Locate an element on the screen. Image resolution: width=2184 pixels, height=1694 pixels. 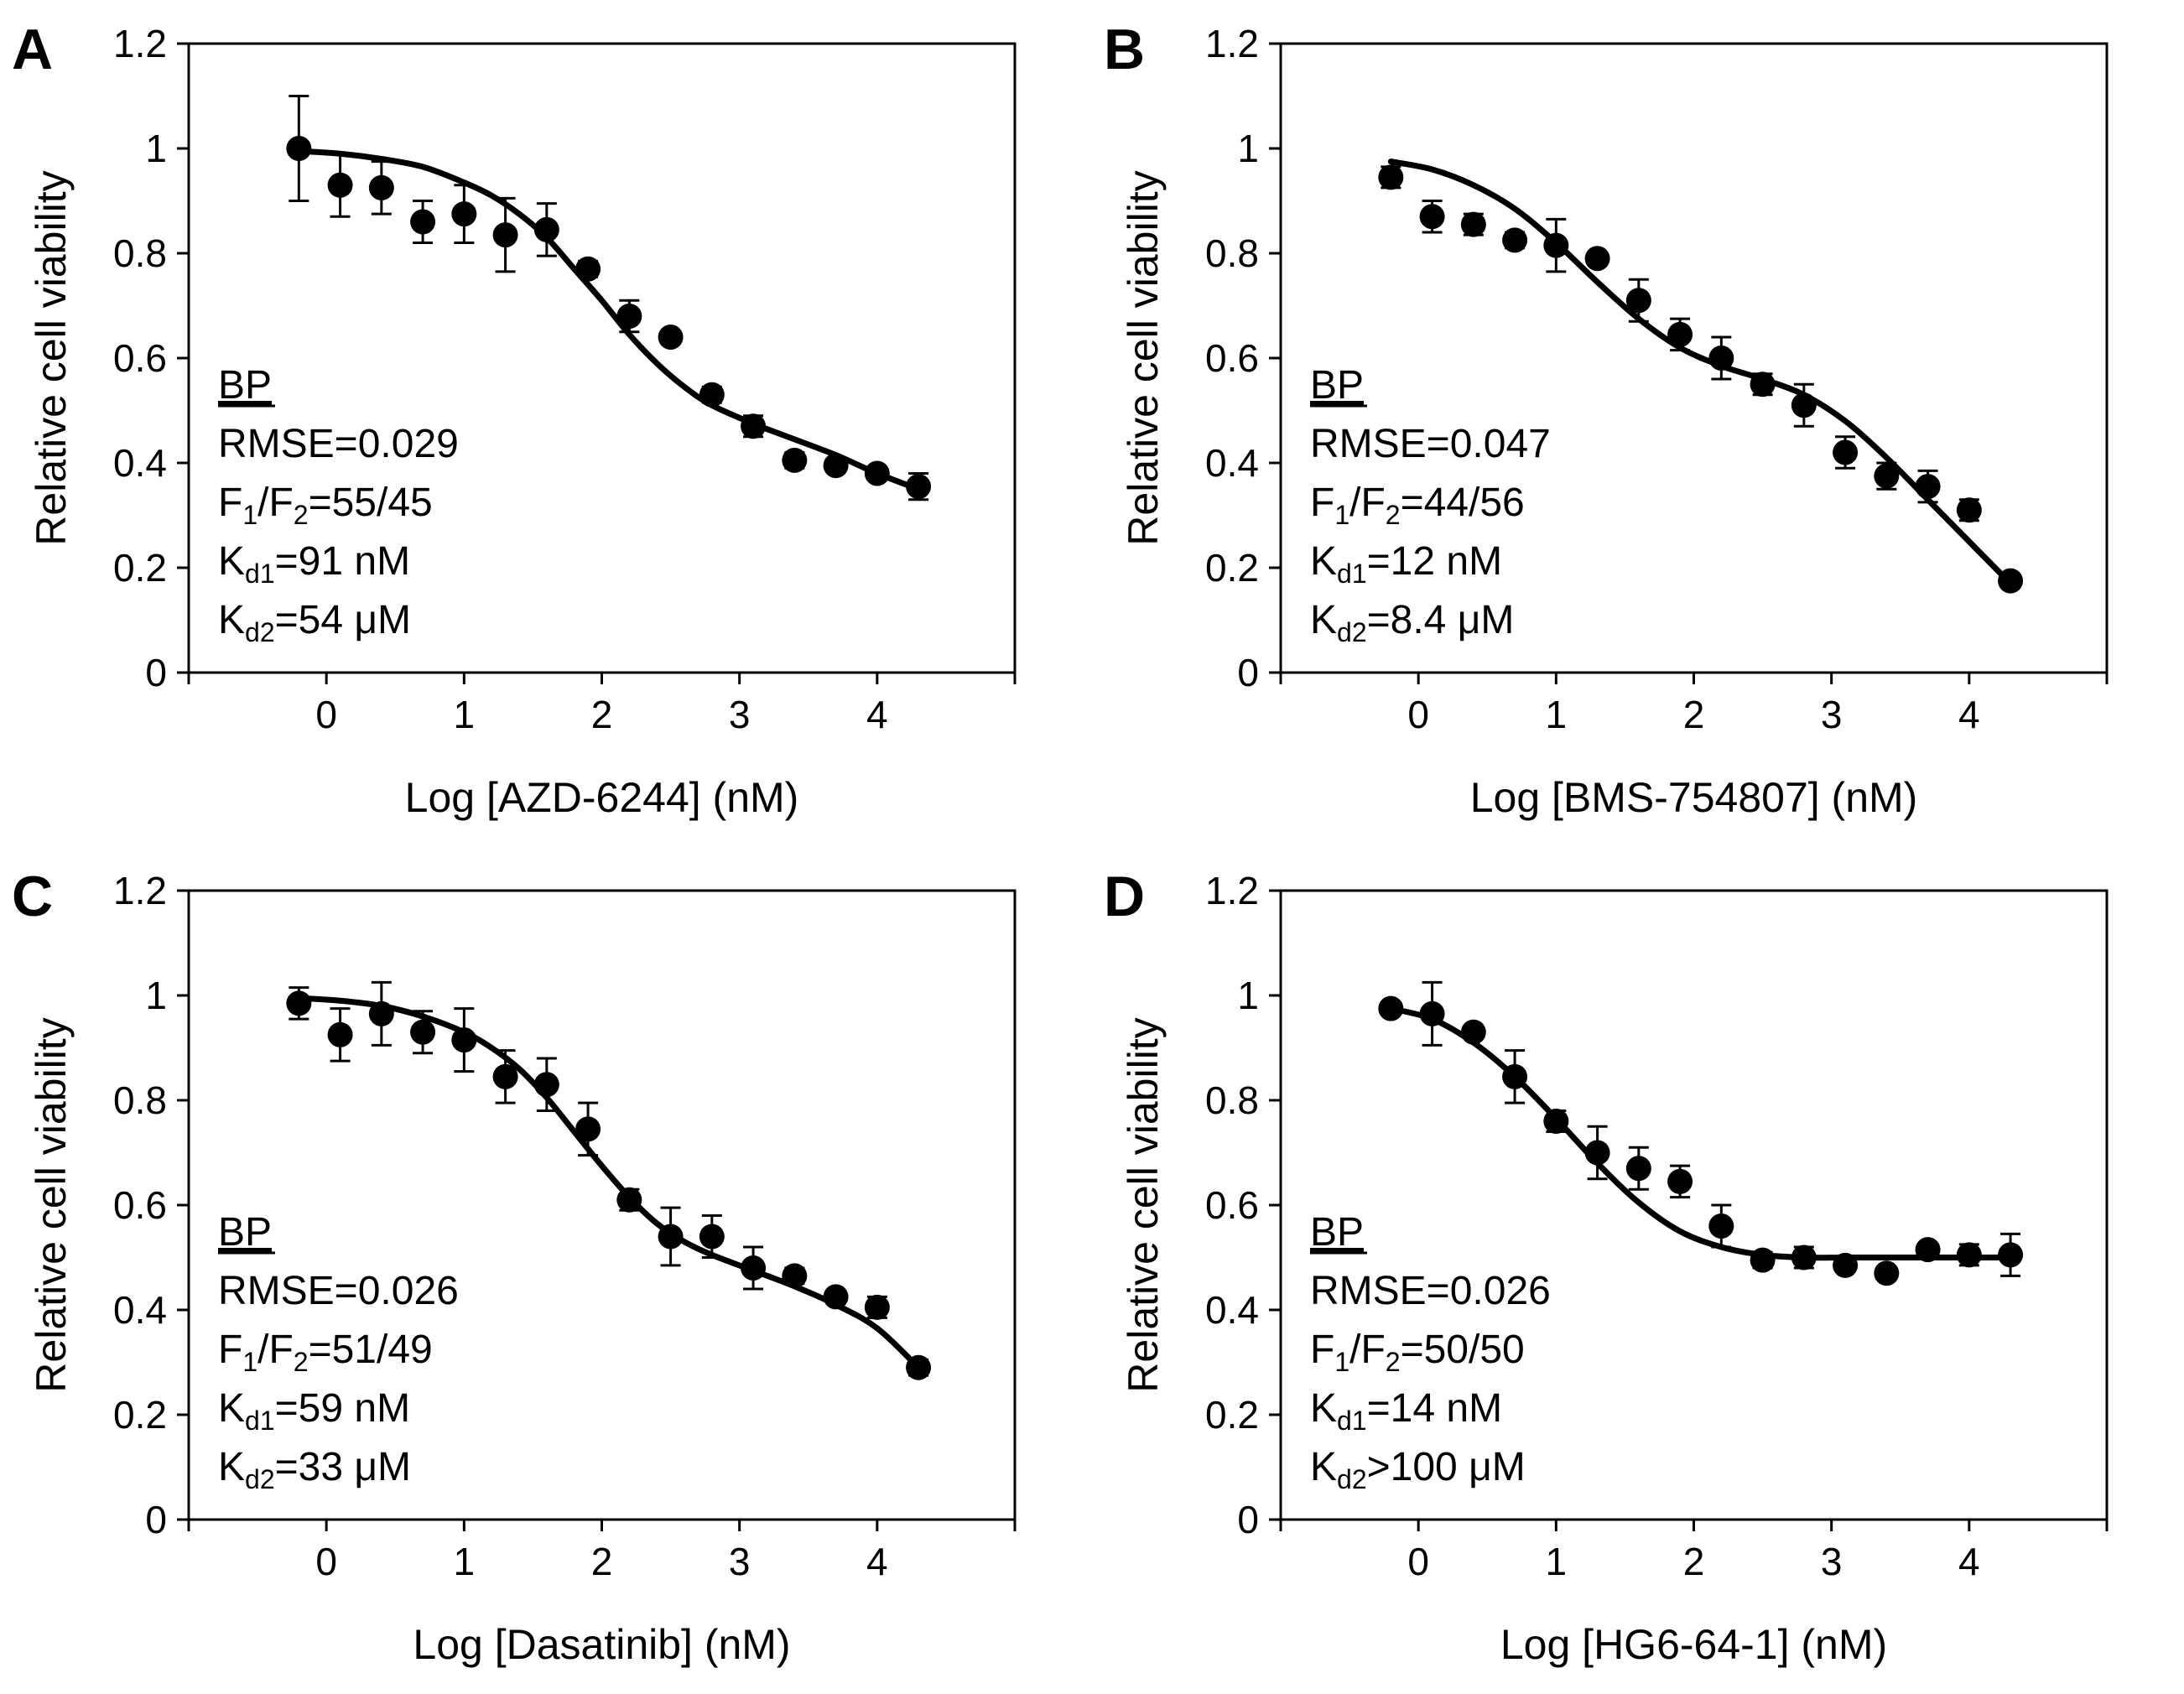
x-tick-label: 2 is located at coordinates (1694, 1561).